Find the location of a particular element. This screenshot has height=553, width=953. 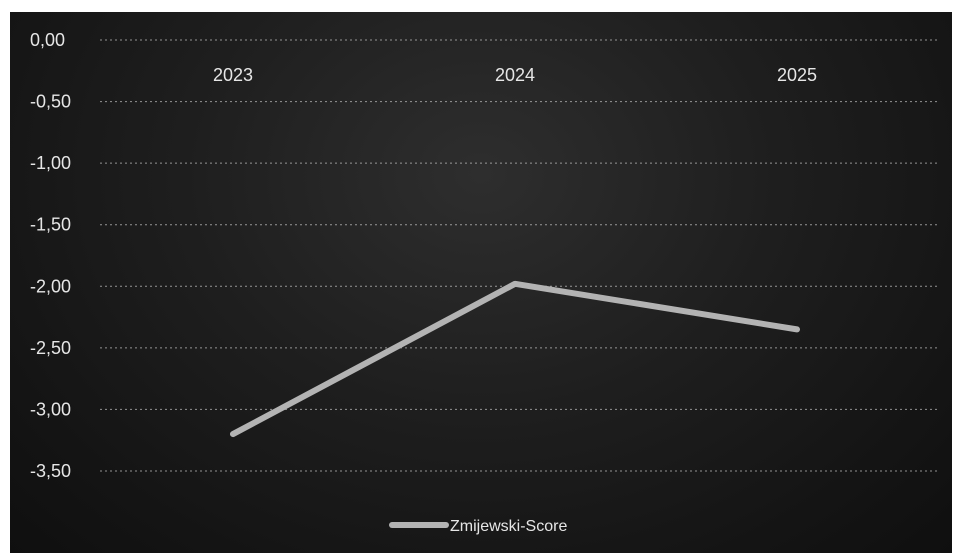

y-tick-label: -3,50 is located at coordinates (50, 471).